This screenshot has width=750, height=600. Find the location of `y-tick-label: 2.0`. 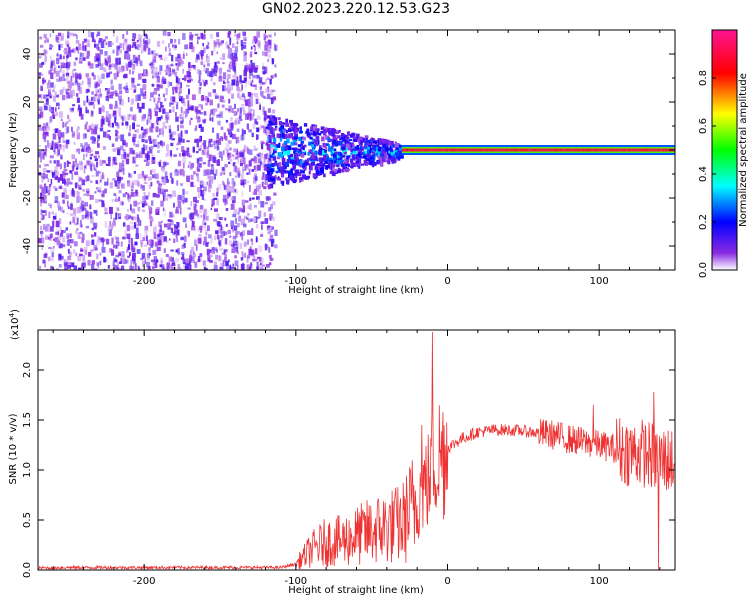

y-tick-label: 2.0 is located at coordinates (27, 370).